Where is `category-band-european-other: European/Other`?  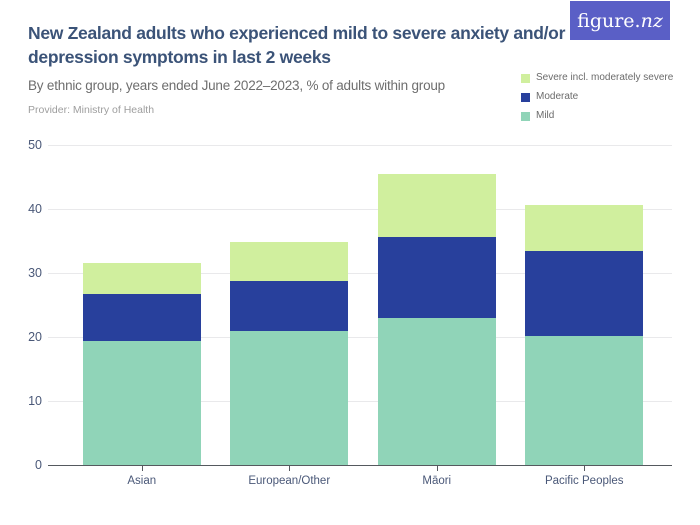
category-band-european-other: European/Other is located at coordinates (290, 316).